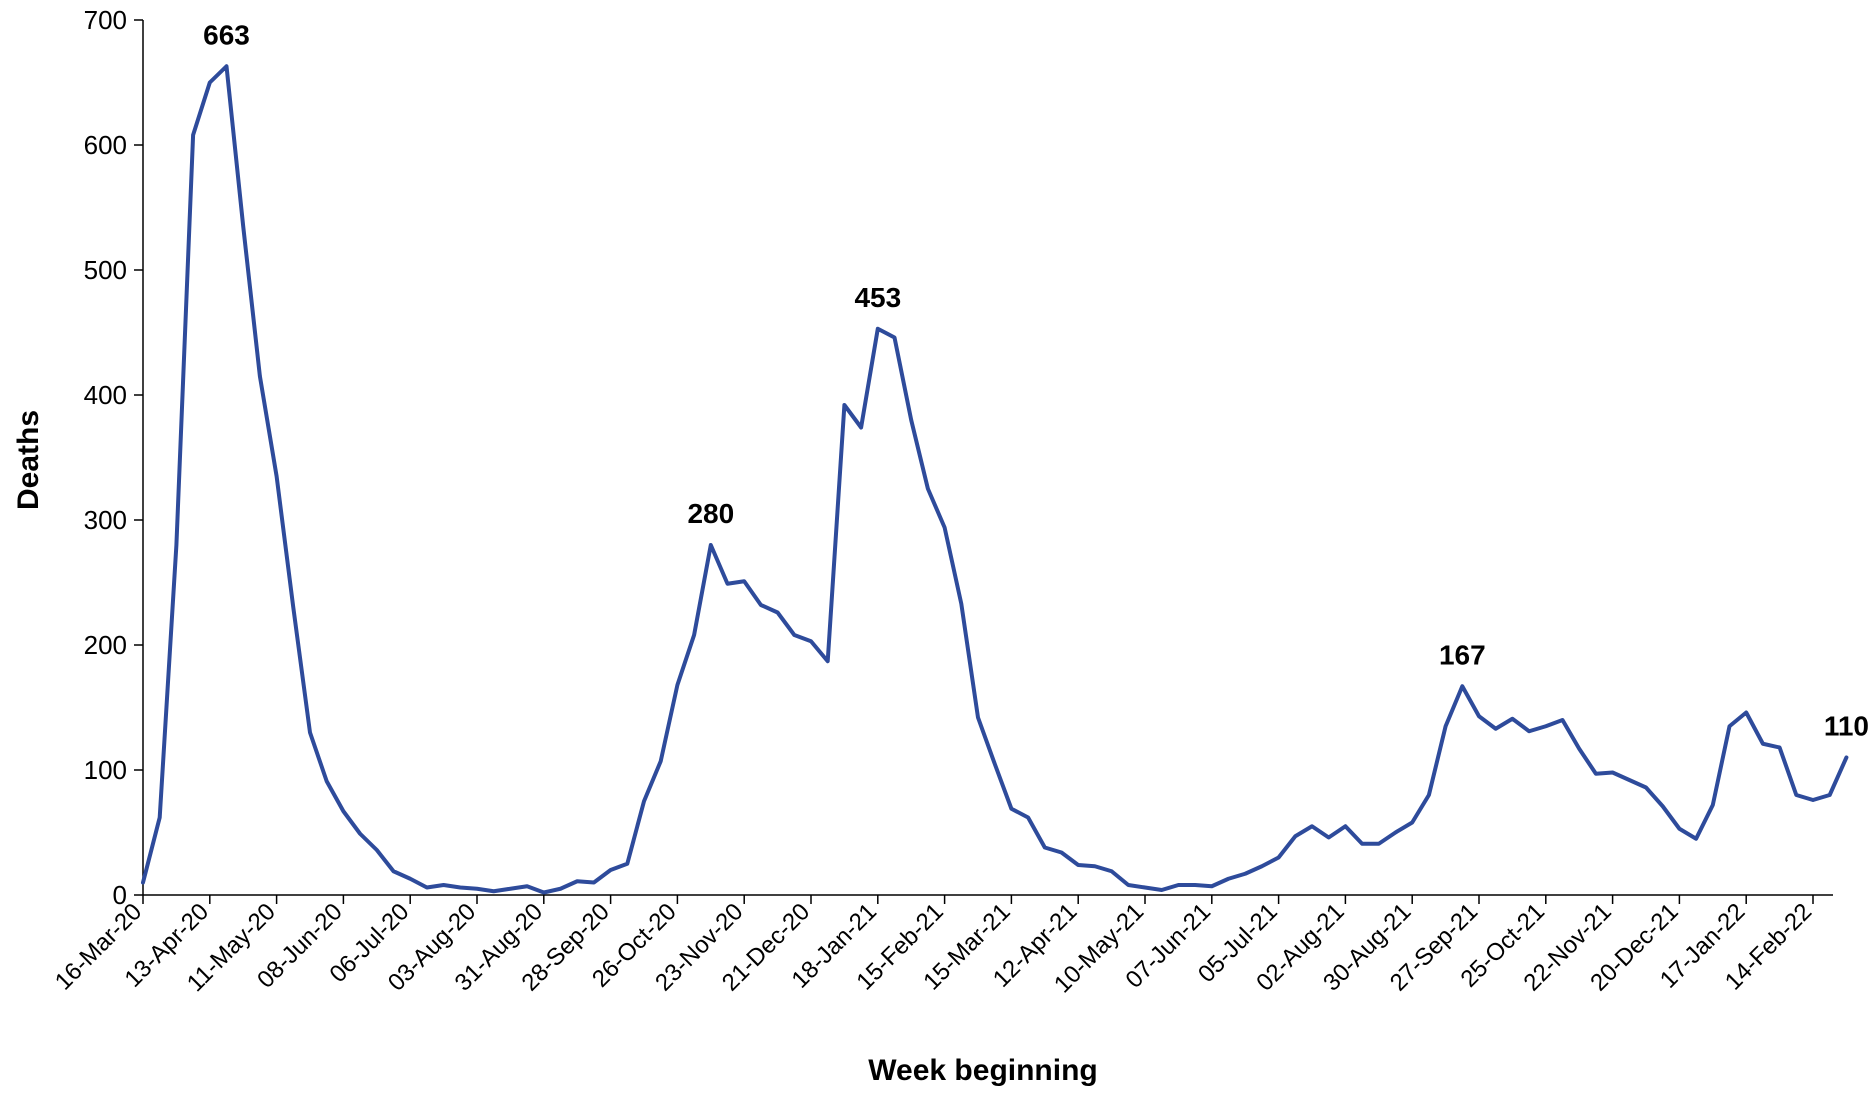  Describe the element at coordinates (226, 34) in the screenshot. I see `peak-data-label: 663` at that location.